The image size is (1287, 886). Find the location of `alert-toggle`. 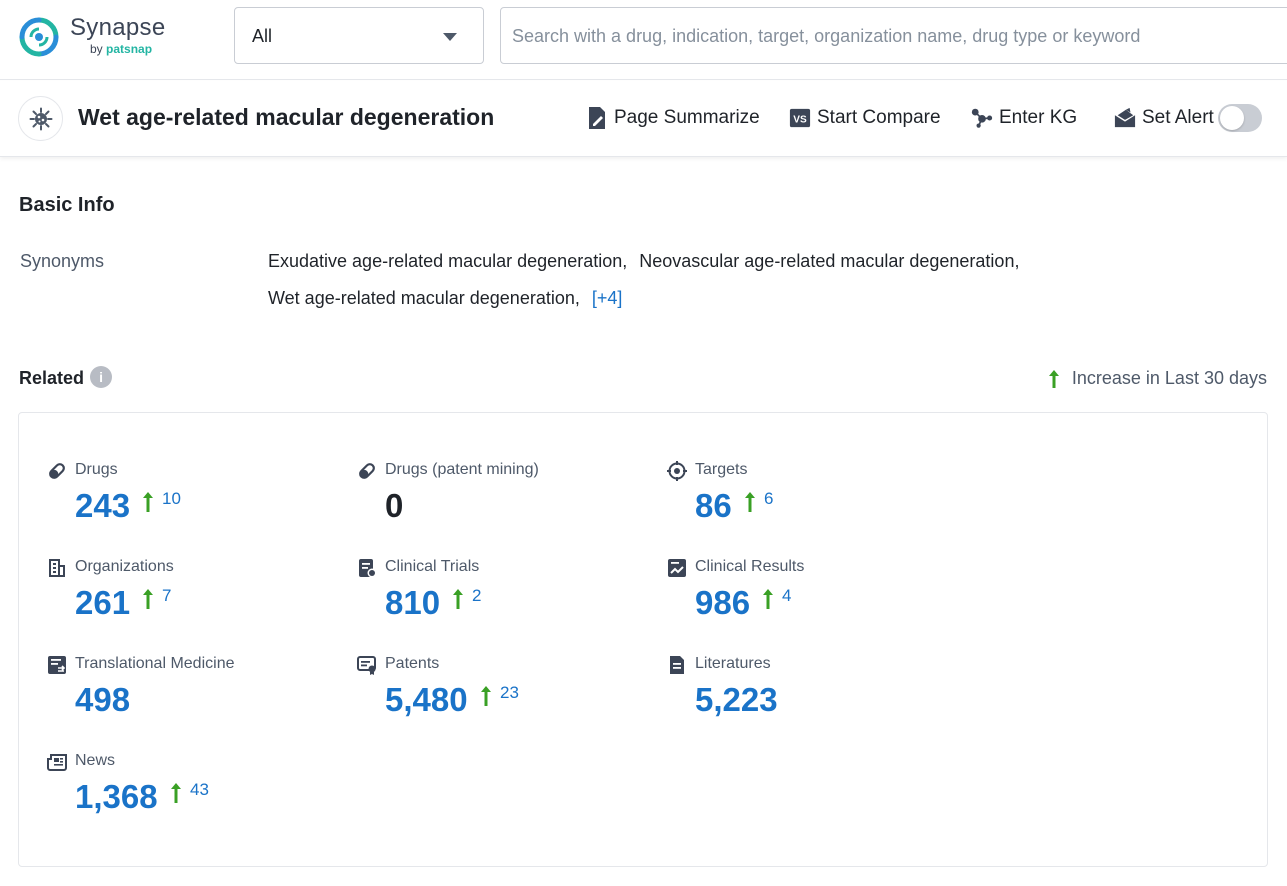

alert-toggle is located at coordinates (1240, 118).